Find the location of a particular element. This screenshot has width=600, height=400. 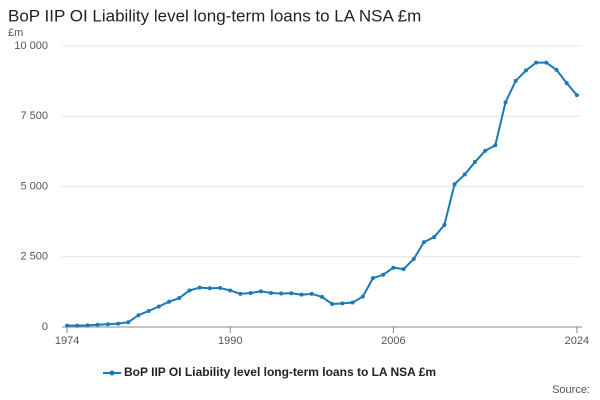

y-tick-label: 10 000 is located at coordinates (31, 46).